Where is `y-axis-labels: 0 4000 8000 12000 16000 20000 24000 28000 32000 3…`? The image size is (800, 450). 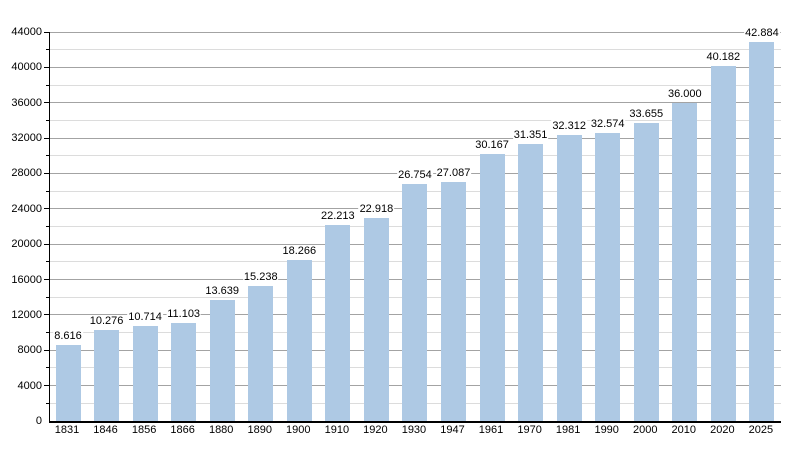 y-axis-labels: 0 4000 8000 12000 16000 20000 24000 28000 32000 3… is located at coordinates (21, 226).